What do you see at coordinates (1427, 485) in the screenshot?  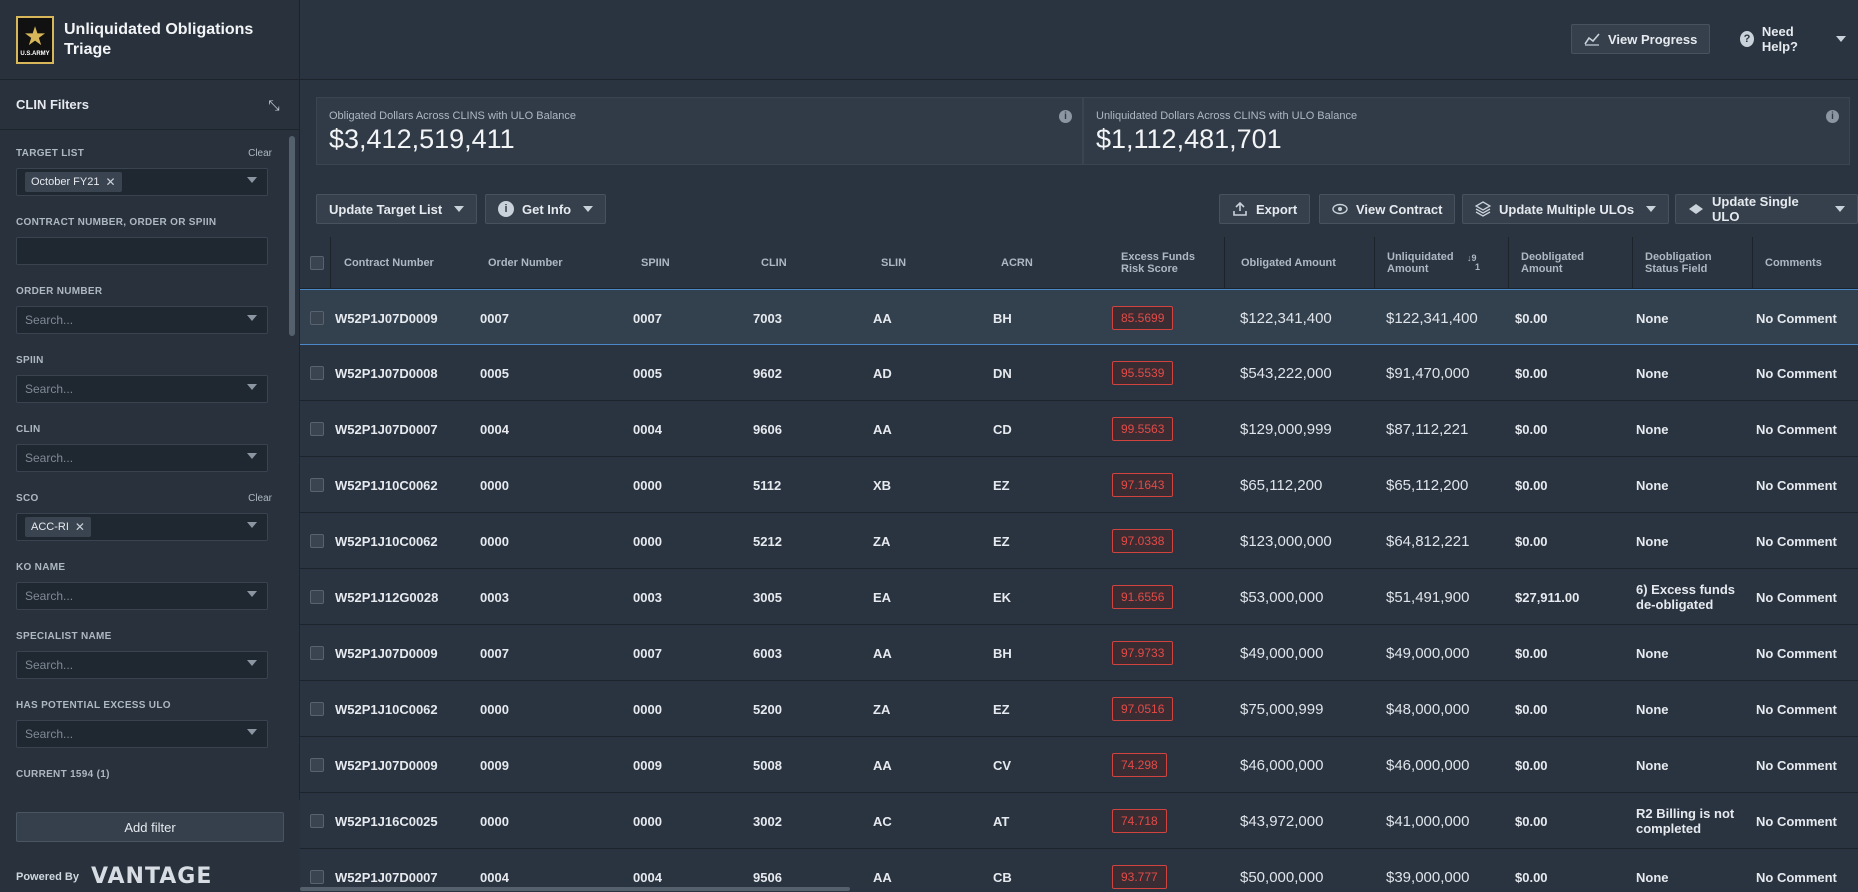 I see `cell-unliquidated-amount: $65,112,200` at bounding box center [1427, 485].